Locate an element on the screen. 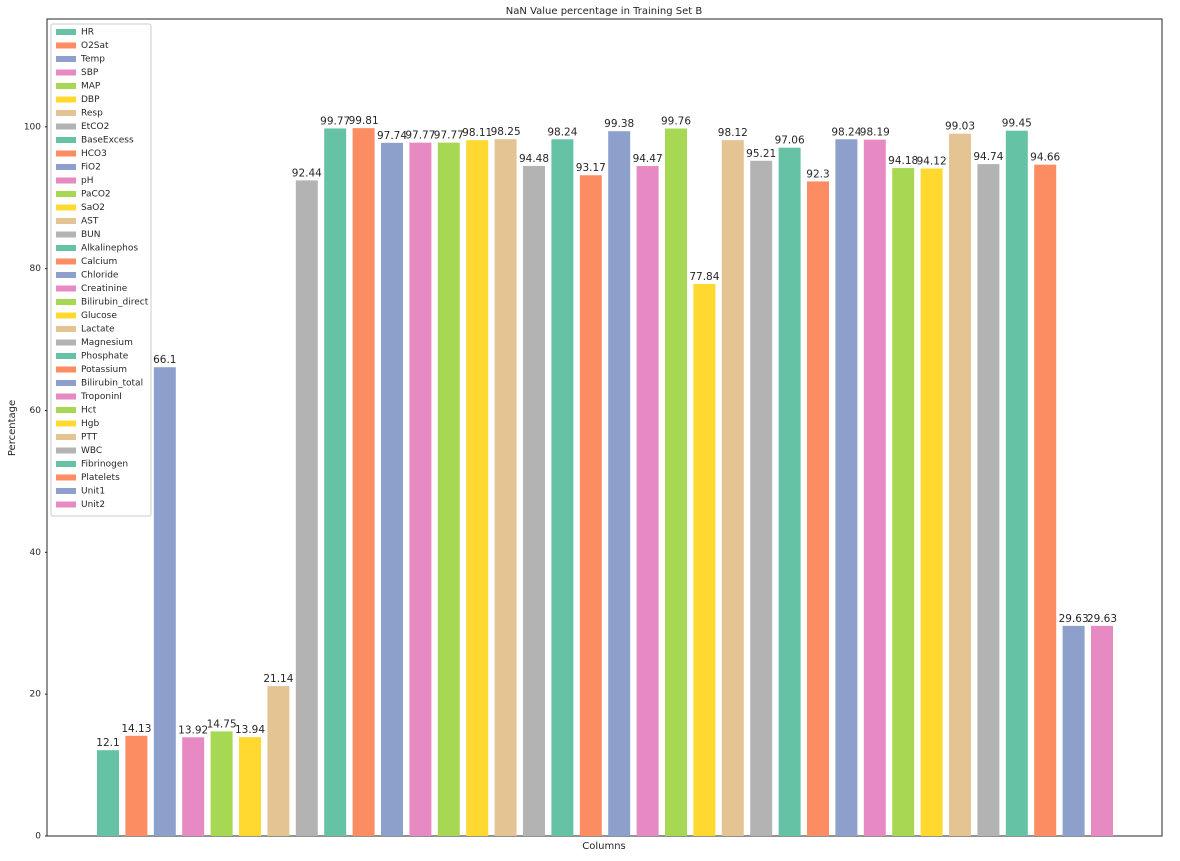 Image resolution: width=1180 pixels, height=861 pixels. legend-label: Creatinine is located at coordinates (104, 289).